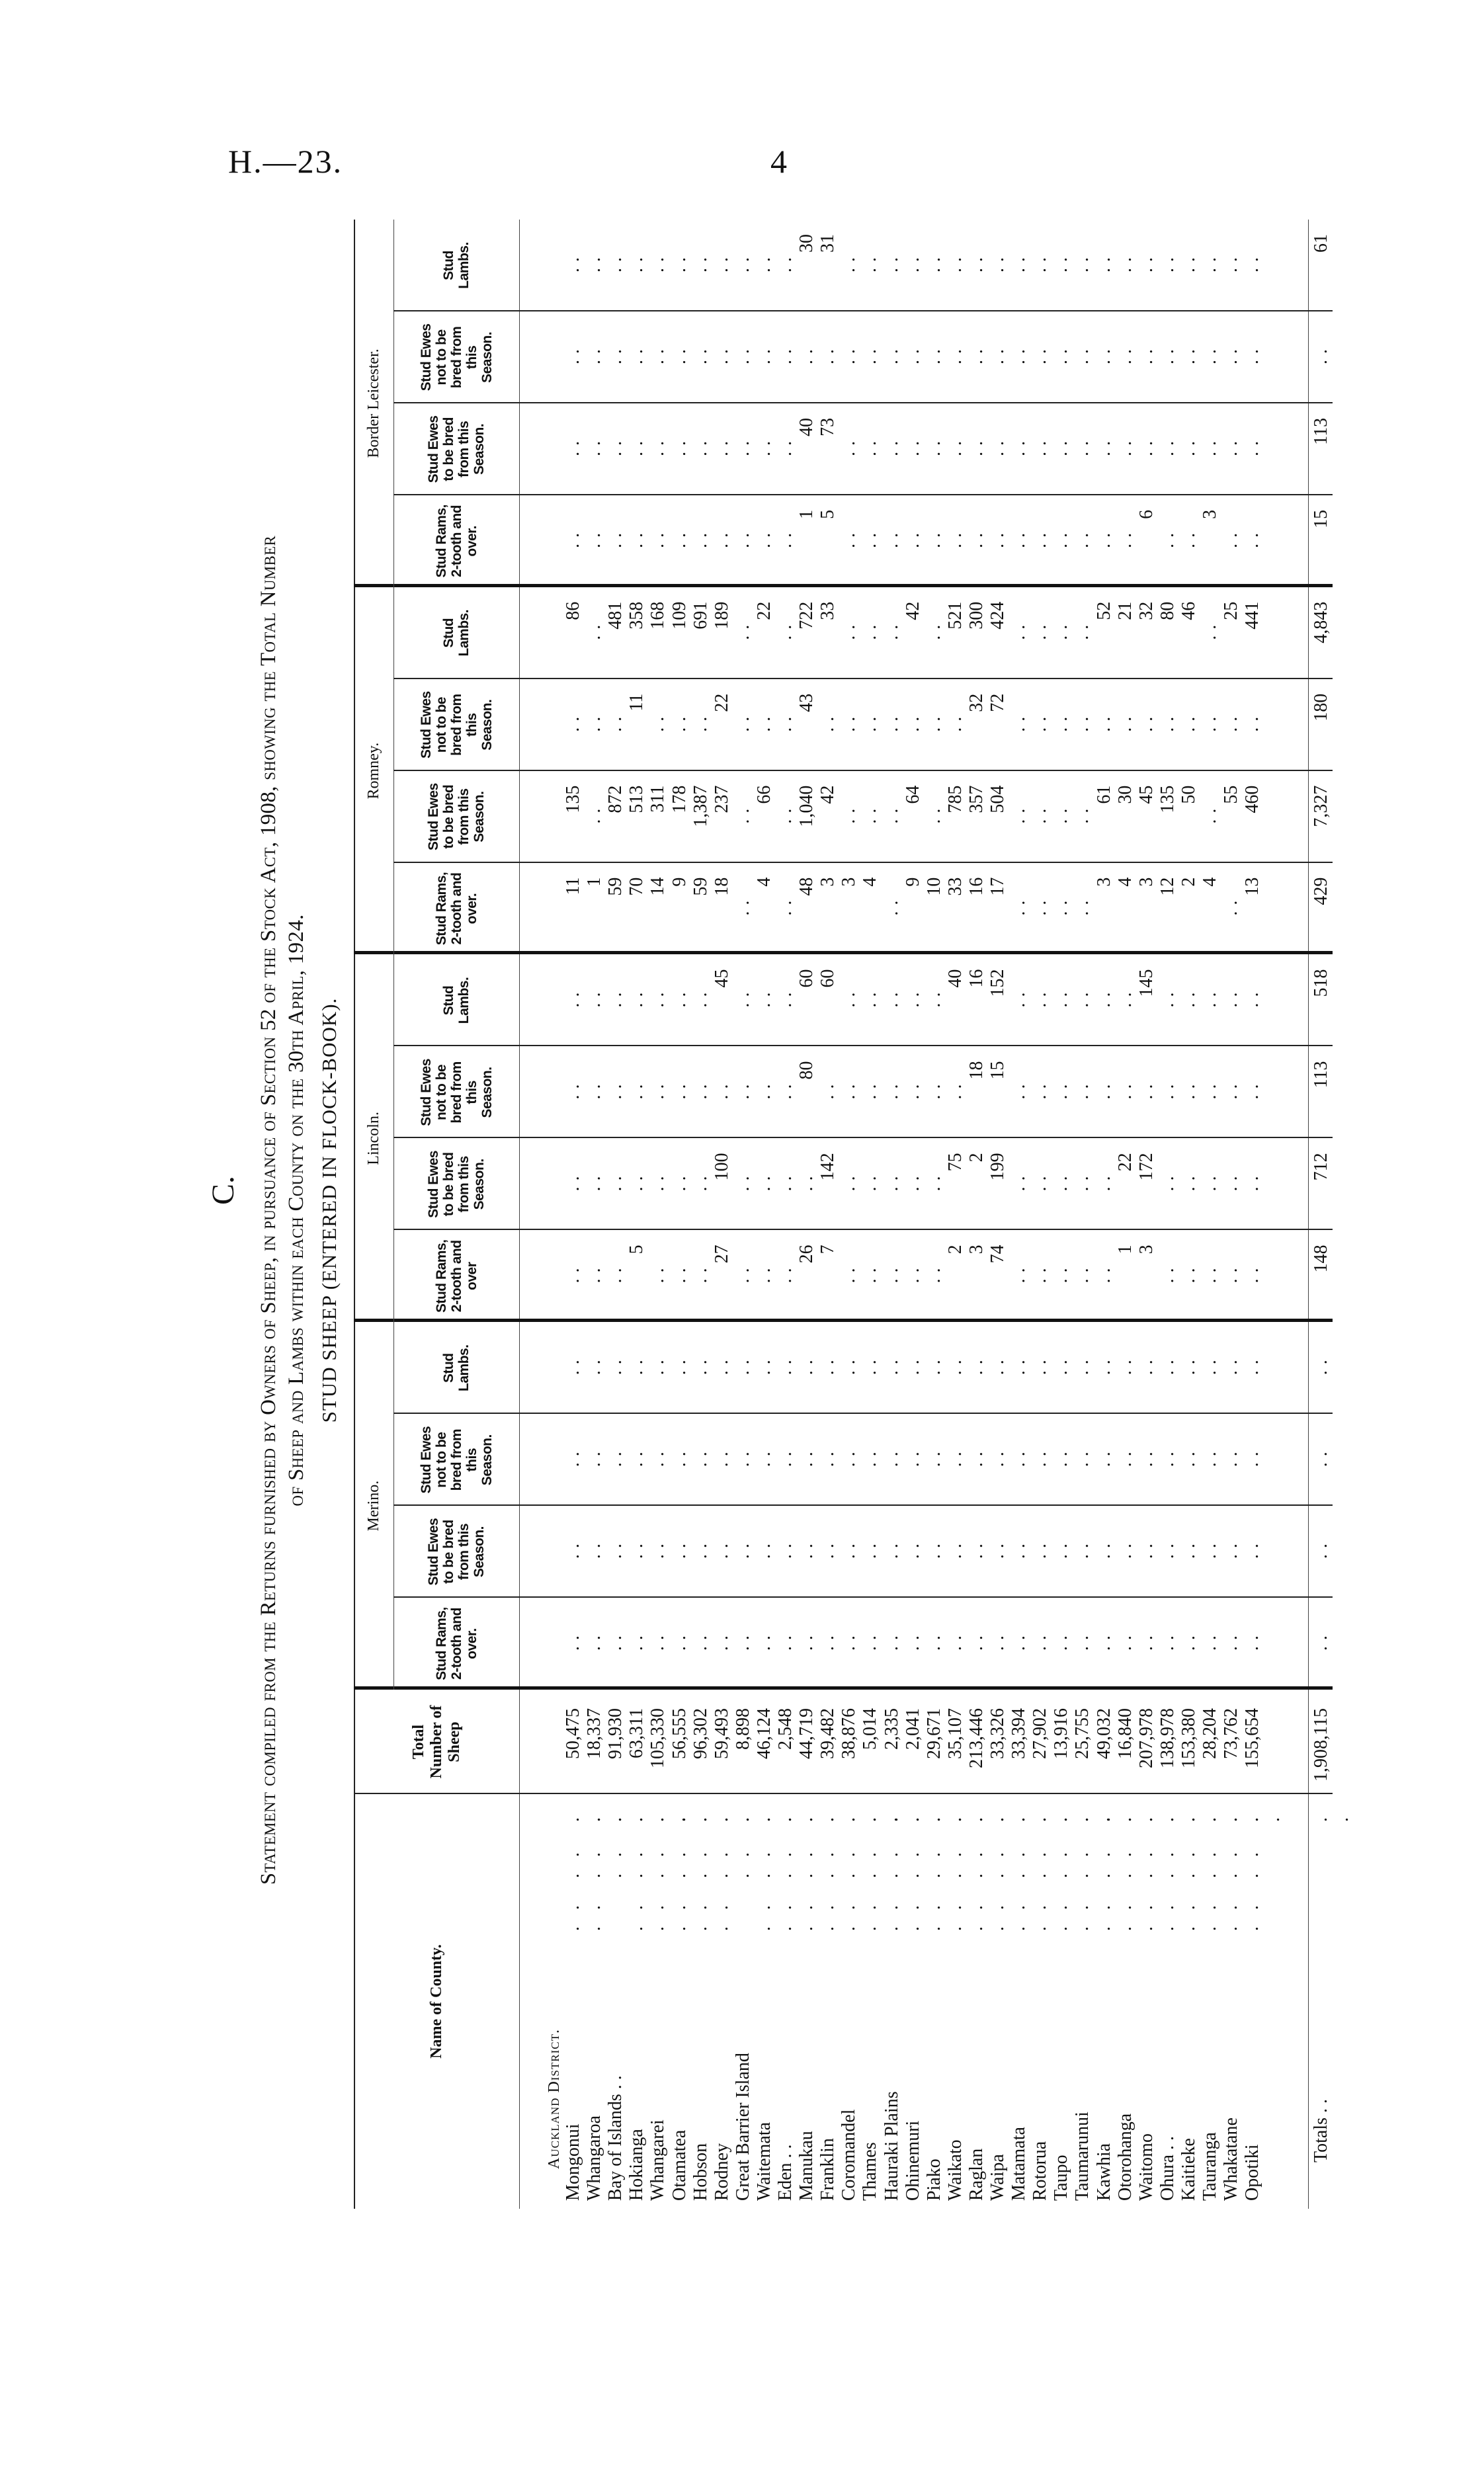  I want to click on table-label: C., so click(224, 1191).